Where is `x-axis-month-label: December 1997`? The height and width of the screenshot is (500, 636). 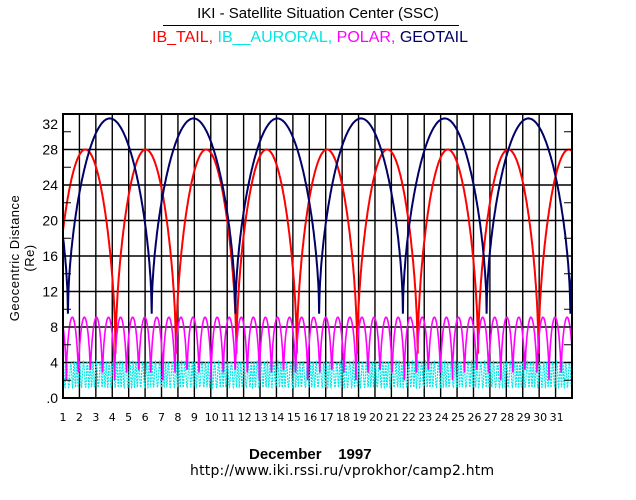 x-axis-month-label: December 1997 is located at coordinates (310, 454).